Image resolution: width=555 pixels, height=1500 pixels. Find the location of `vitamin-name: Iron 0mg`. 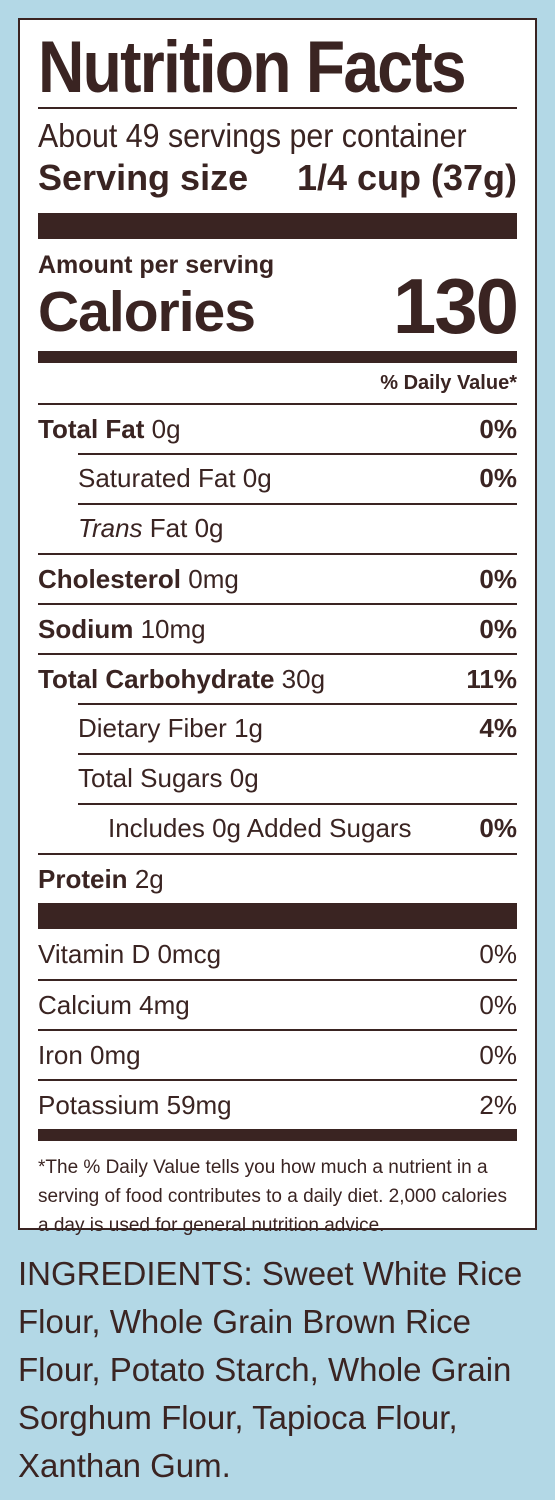

vitamin-name: Iron 0mg is located at coordinates (89, 1054).